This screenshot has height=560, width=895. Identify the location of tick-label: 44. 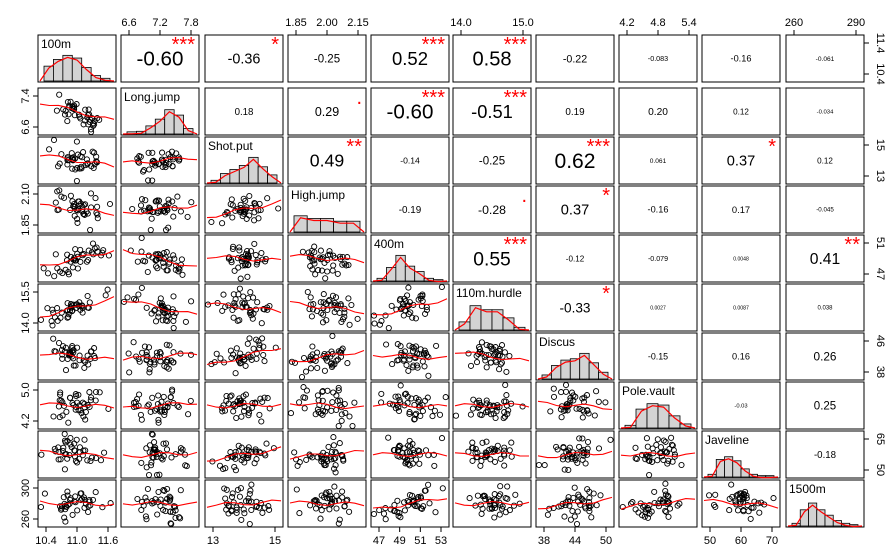
(575, 541).